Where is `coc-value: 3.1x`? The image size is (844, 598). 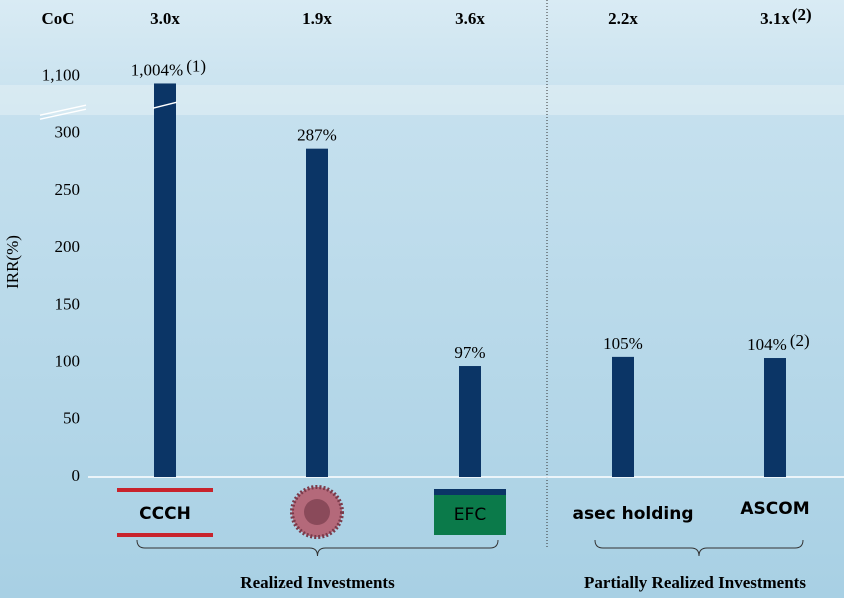
coc-value: 3.1x is located at coordinates (775, 18).